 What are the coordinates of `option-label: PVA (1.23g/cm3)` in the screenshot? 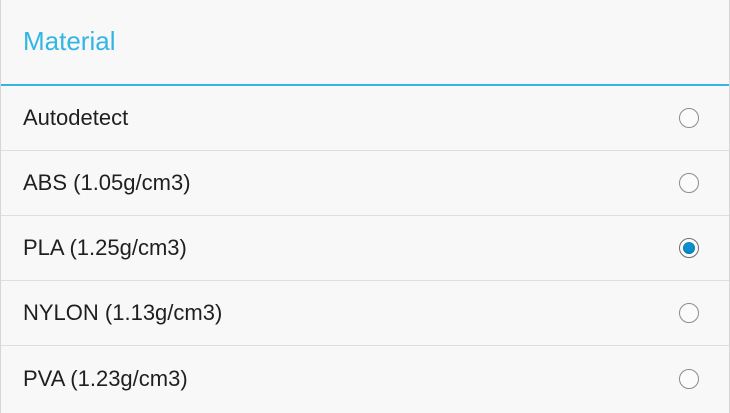 It's located at (105, 378).